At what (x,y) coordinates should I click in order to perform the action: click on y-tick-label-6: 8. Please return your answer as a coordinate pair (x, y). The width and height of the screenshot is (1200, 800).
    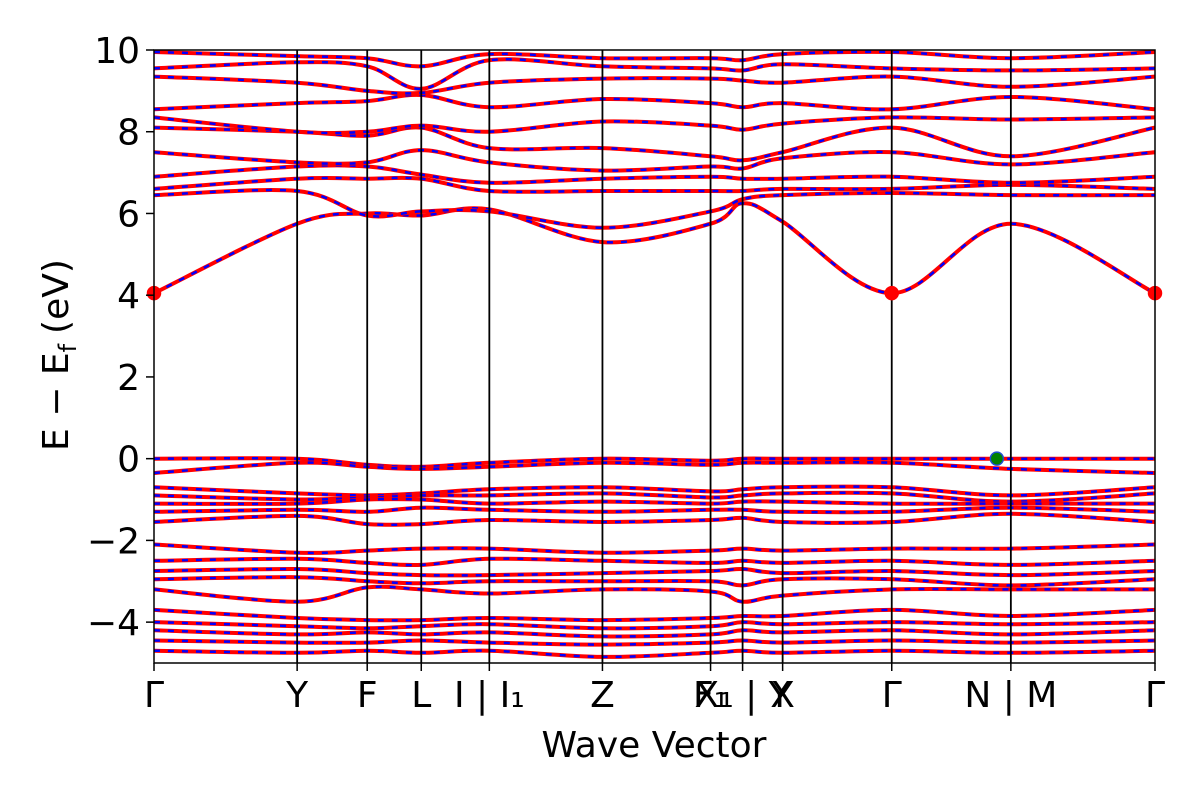
    Looking at the image, I should click on (128, 133).